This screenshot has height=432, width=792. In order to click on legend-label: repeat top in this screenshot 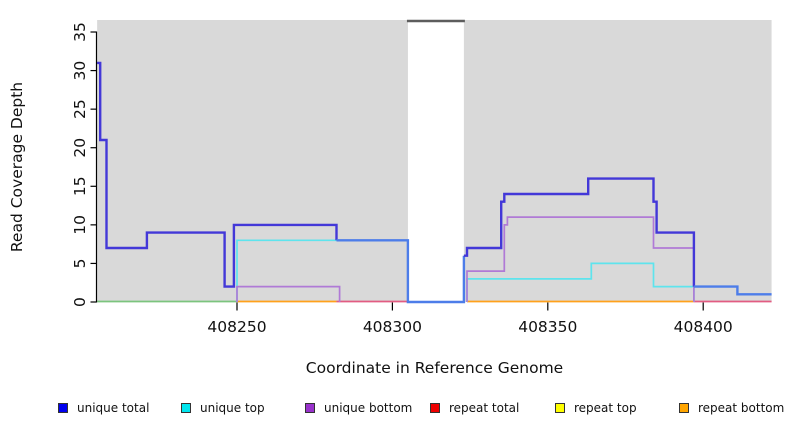, I will do `click(605, 408)`.